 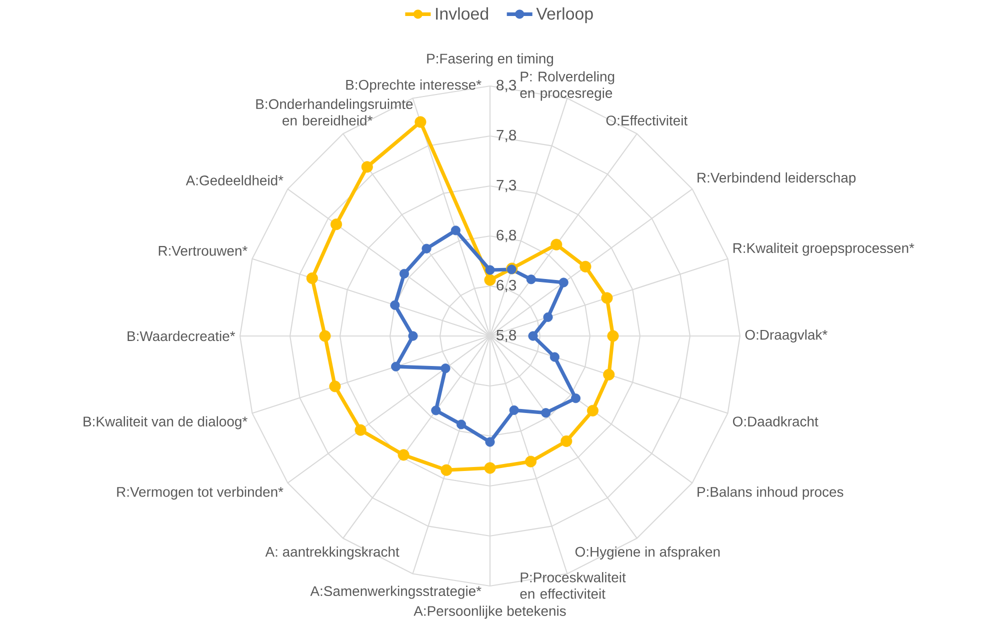 What do you see at coordinates (332, 553) in the screenshot?
I see `spoke-label: A: aantrekkingskracht` at bounding box center [332, 553].